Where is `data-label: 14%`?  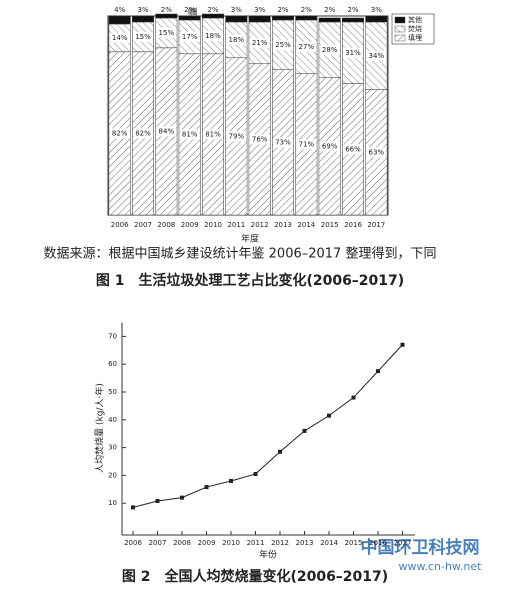 data-label: 14% is located at coordinates (120, 38).